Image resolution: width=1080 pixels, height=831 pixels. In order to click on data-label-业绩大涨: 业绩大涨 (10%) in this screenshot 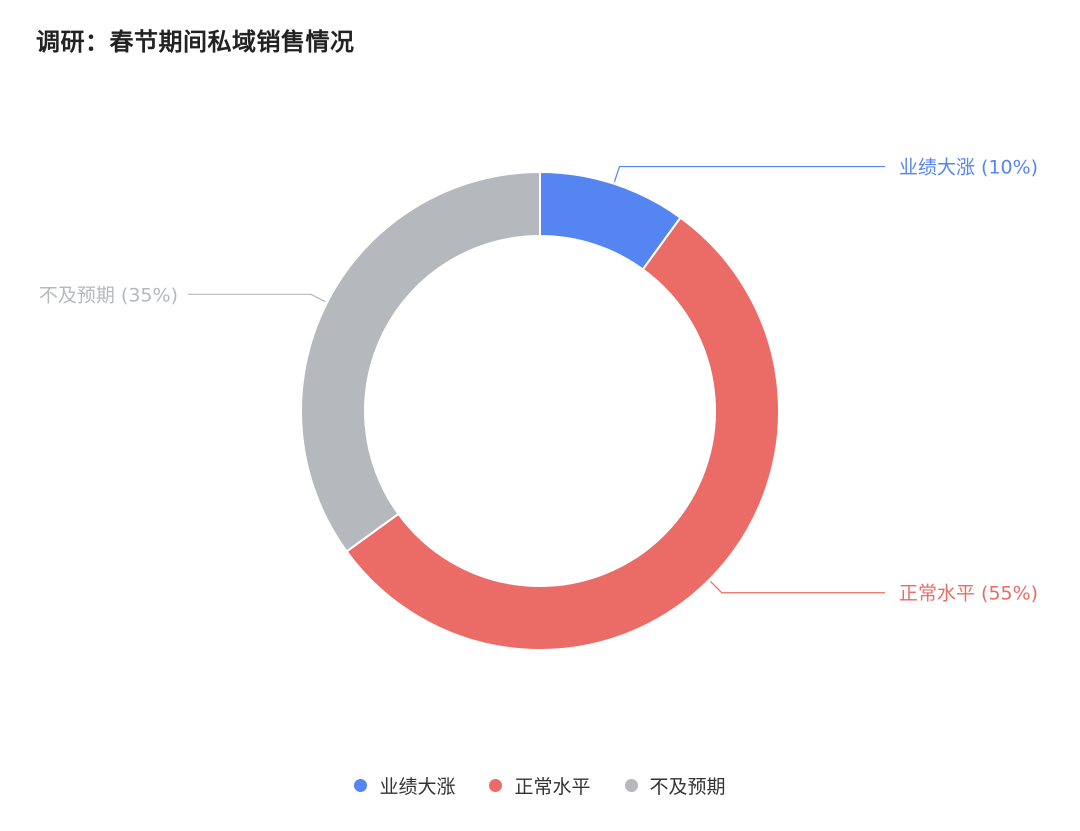, I will do `click(968, 168)`.